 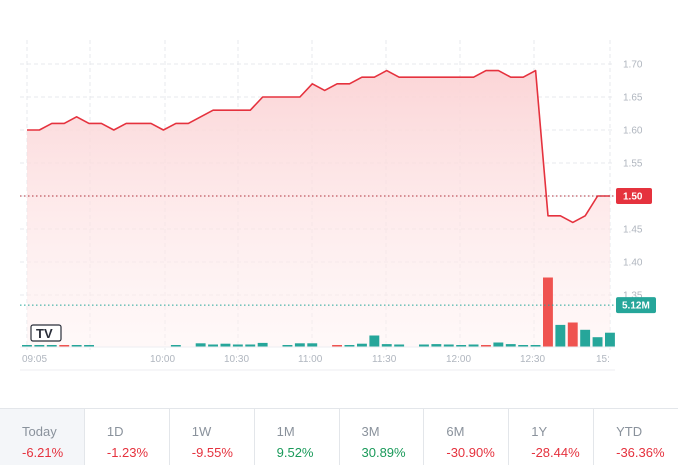 I want to click on x-tick-label: 09:05, so click(x=34, y=359).